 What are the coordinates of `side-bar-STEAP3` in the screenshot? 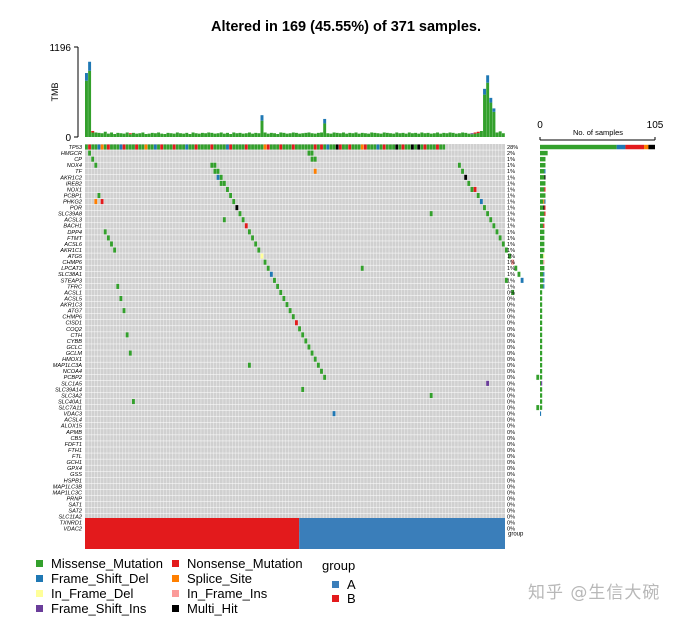 It's located at (542, 280).